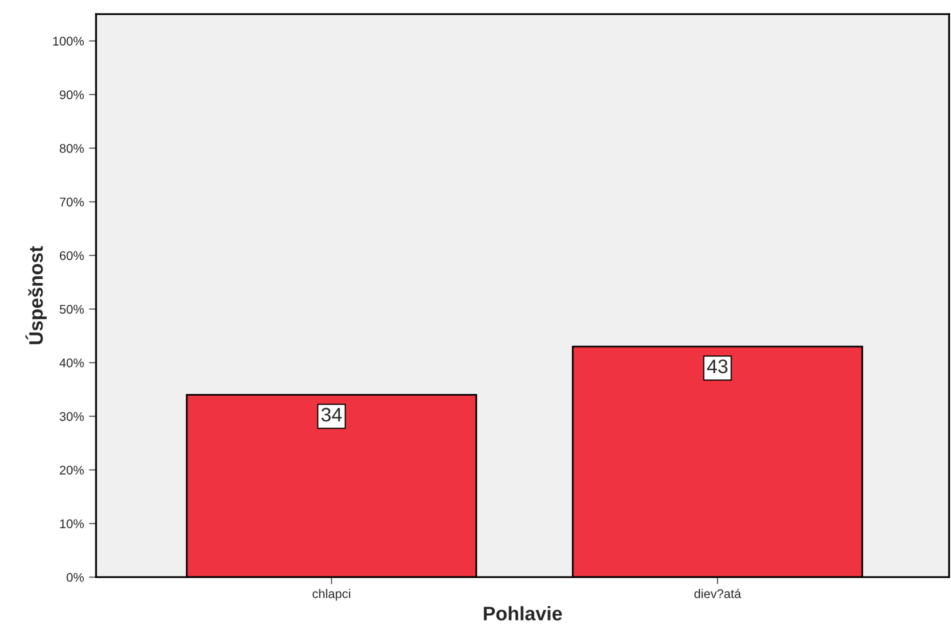  Describe the element at coordinates (72, 470) in the screenshot. I see `y-tick-label: 20%` at that location.